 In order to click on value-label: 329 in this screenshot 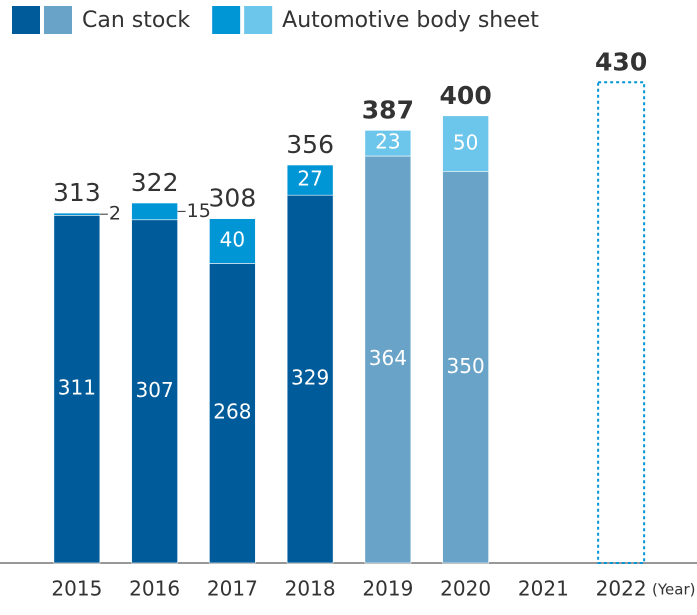, I will do `click(310, 378)`.